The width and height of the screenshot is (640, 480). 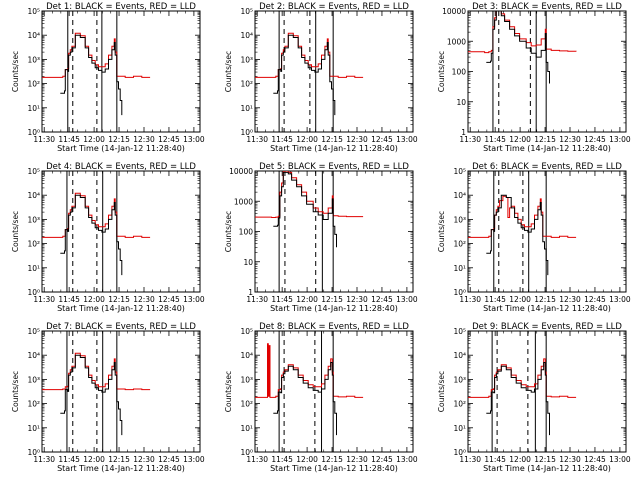 What do you see at coordinates (334, 167) in the screenshot?
I see `panel-title: Det 5: BLACK = Events, RED = LLD` at bounding box center [334, 167].